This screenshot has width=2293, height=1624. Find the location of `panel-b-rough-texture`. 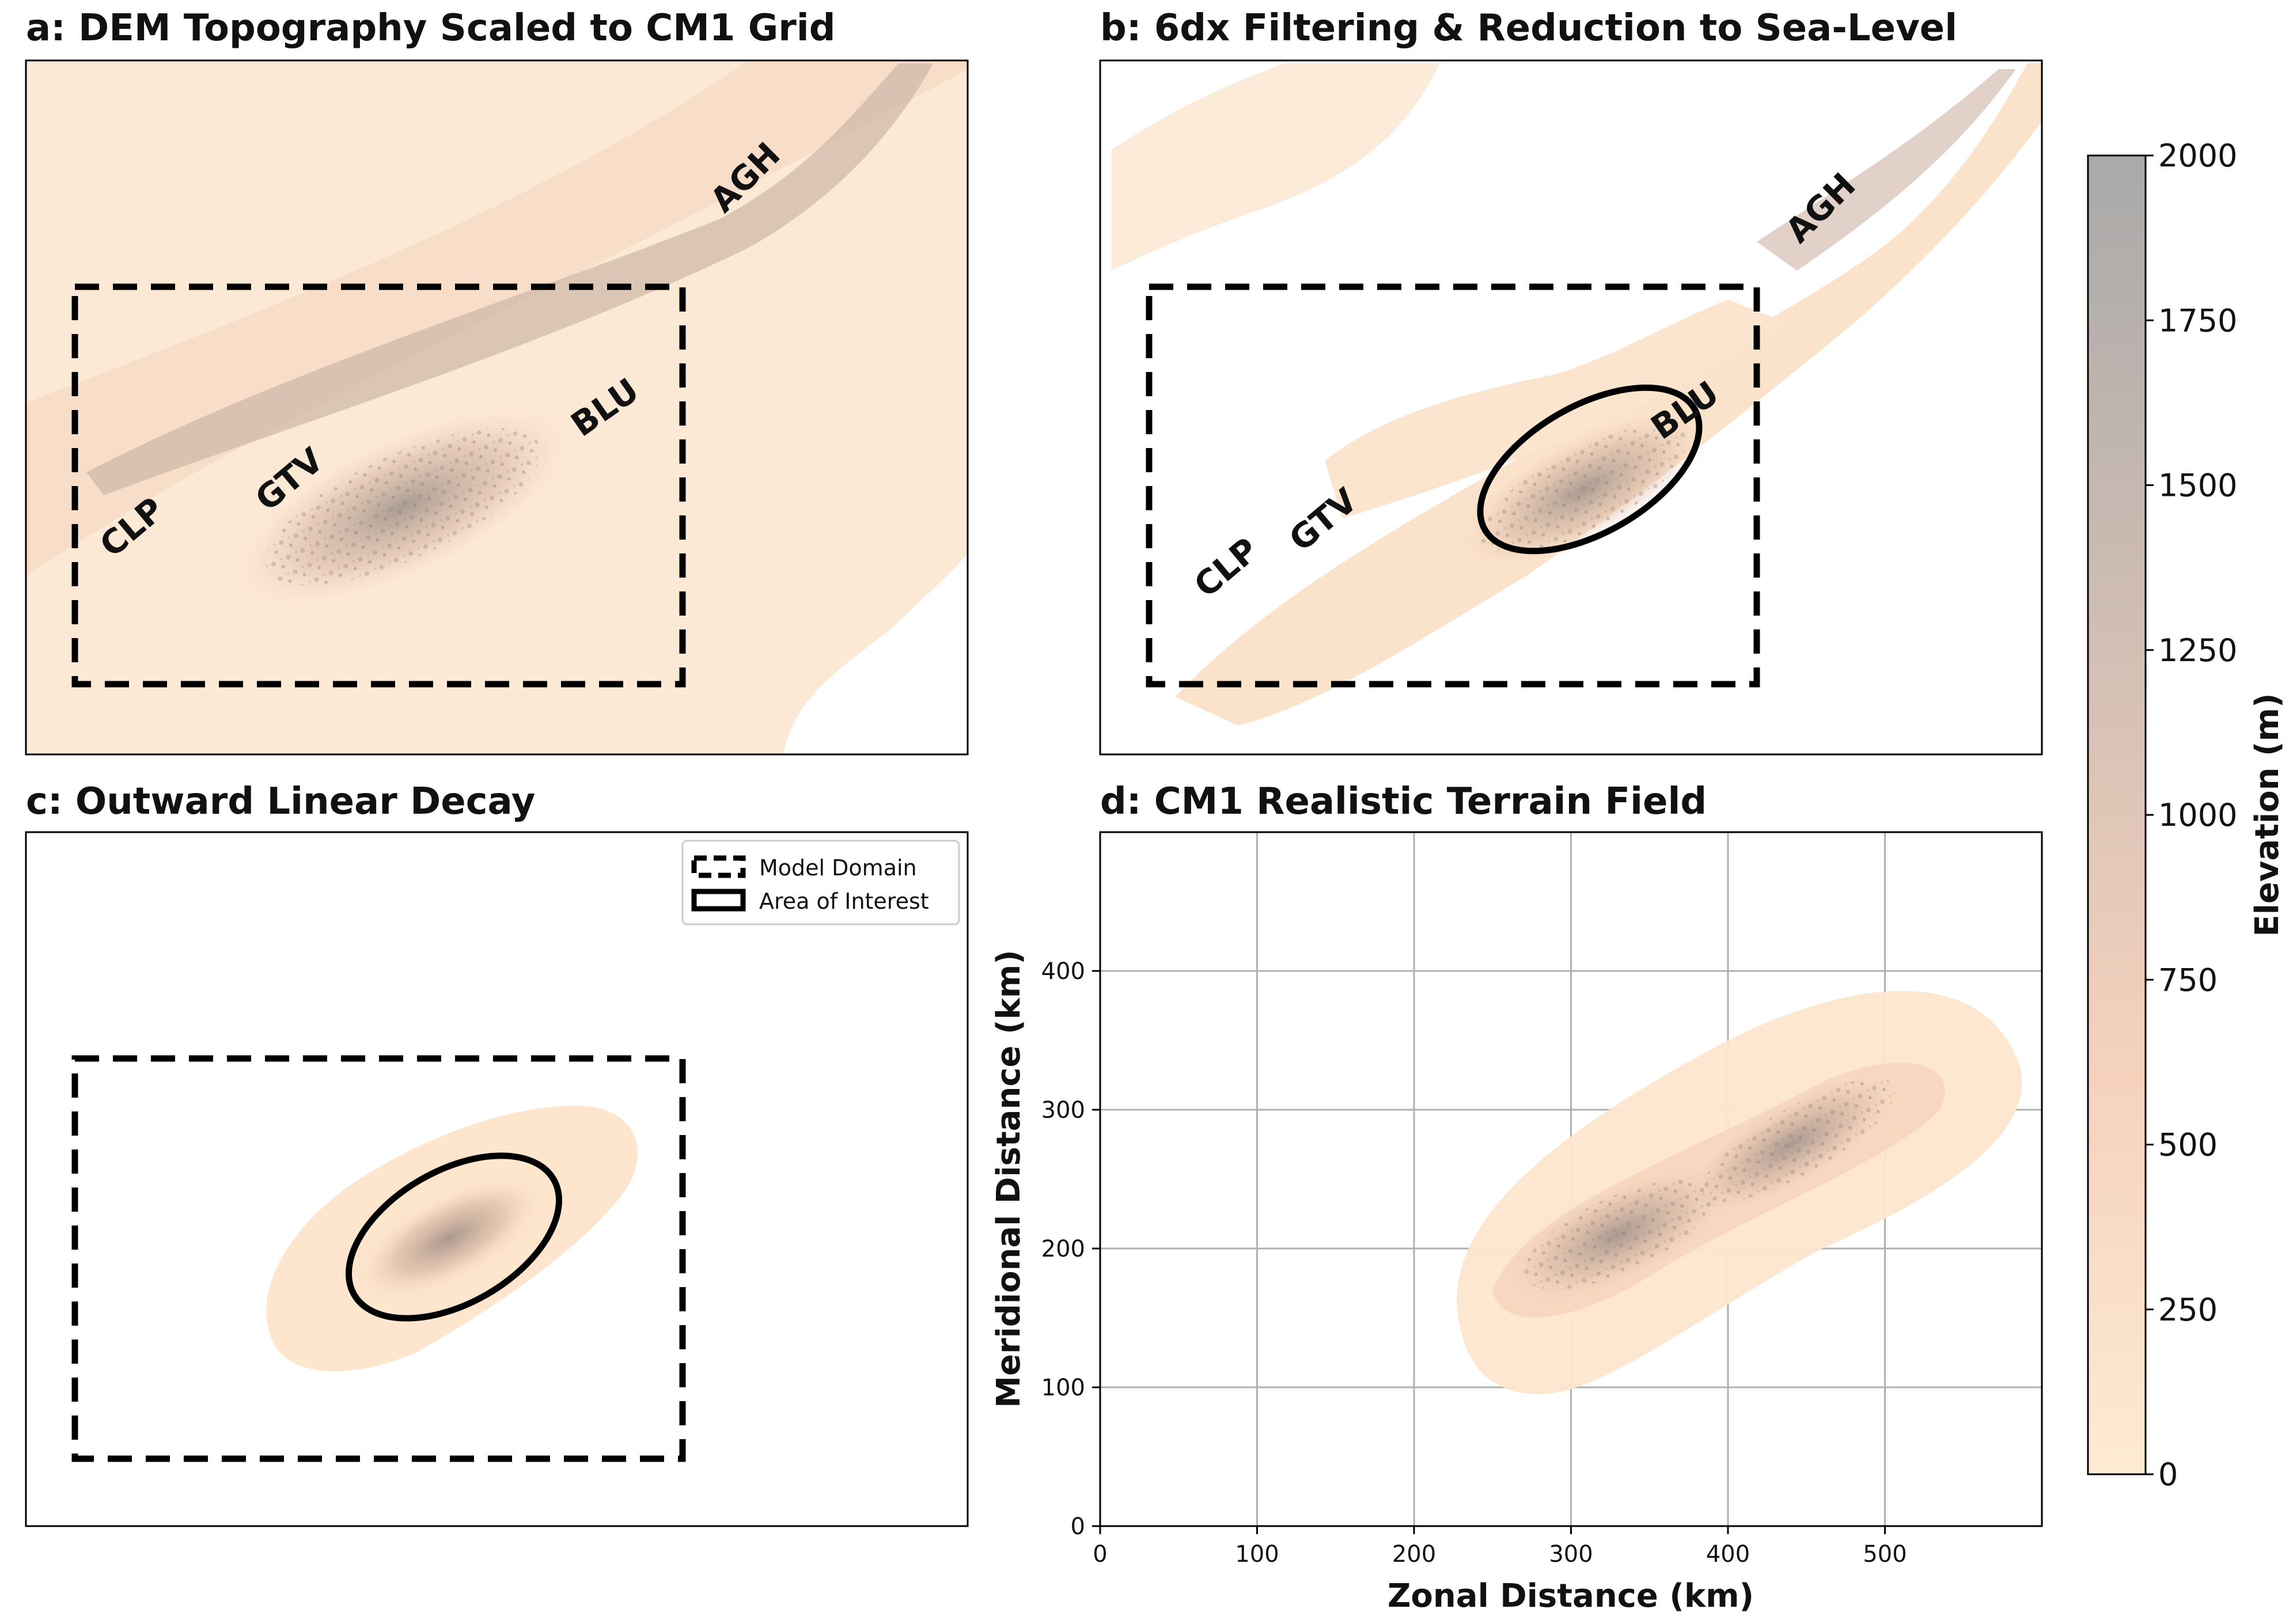

panel-b-rough-texture is located at coordinates (1584, 490).